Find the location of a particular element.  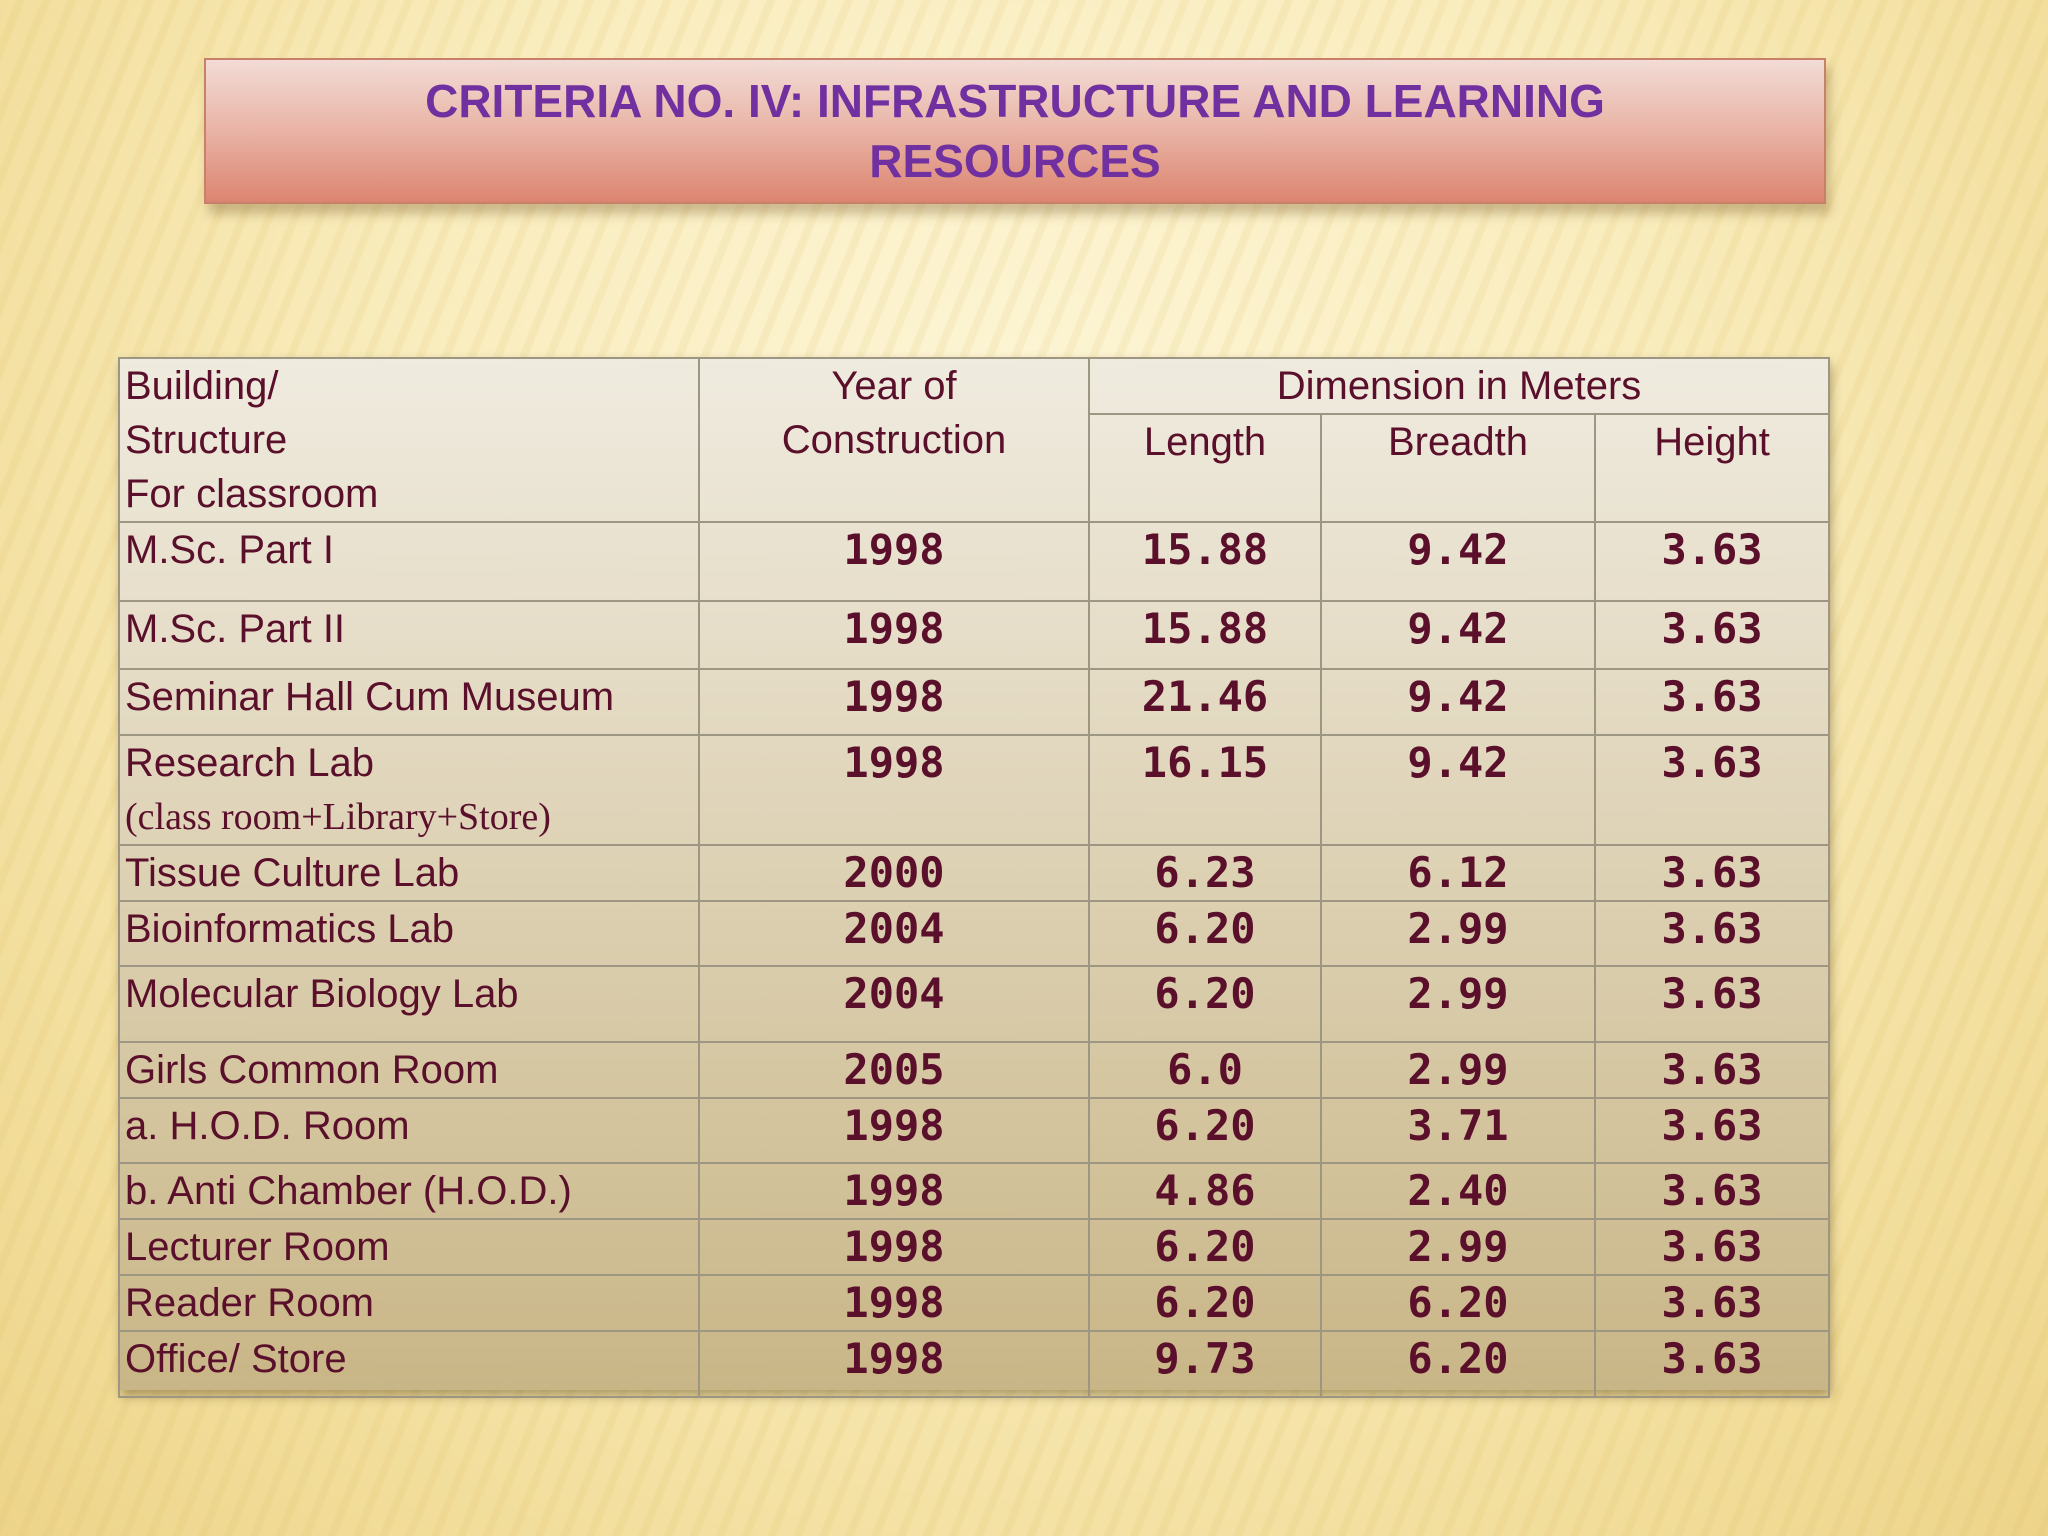

table-row: Reader Room 1998 6.20 6.20 3.63 is located at coordinates (974, 1303).